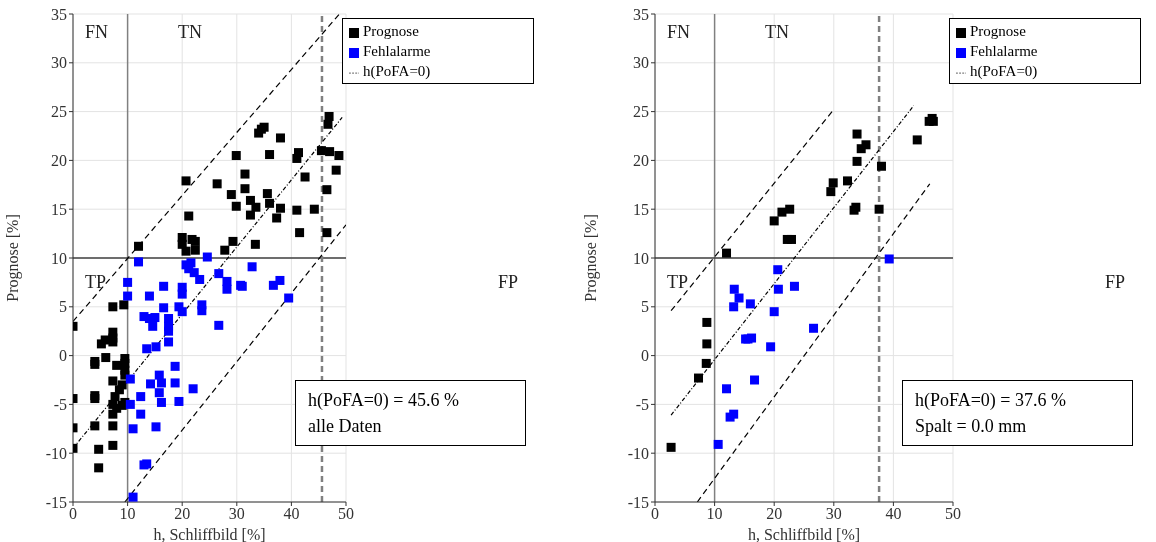 Image resolution: width=1156 pixels, height=542 pixels. I want to click on y-tick-label: -5, so click(642, 405).